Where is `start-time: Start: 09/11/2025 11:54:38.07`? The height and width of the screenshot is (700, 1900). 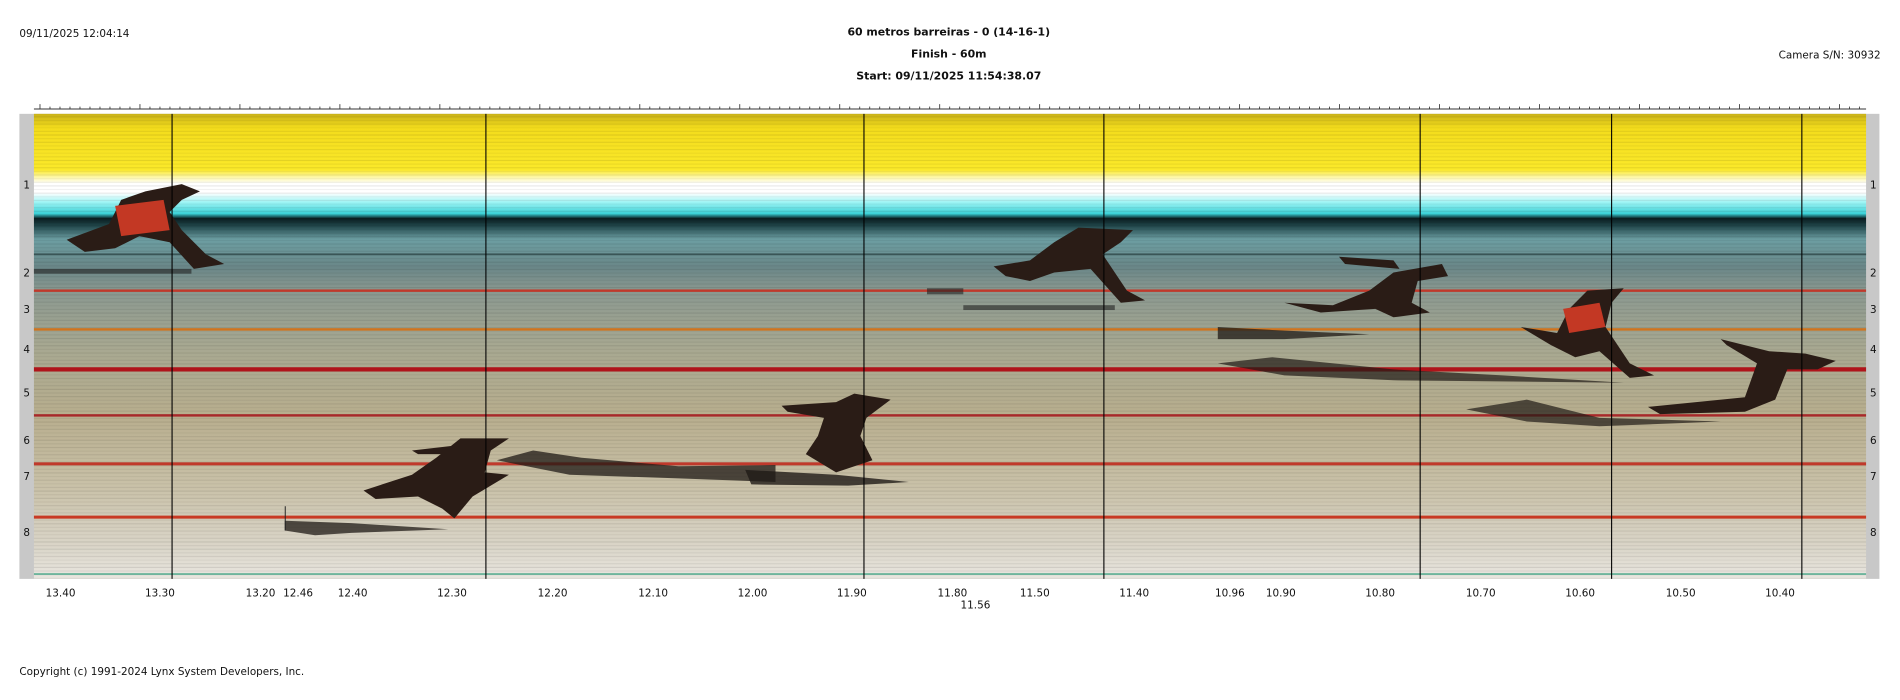
start-time: Start: 09/11/2025 11:54:38.07 is located at coordinates (948, 75).